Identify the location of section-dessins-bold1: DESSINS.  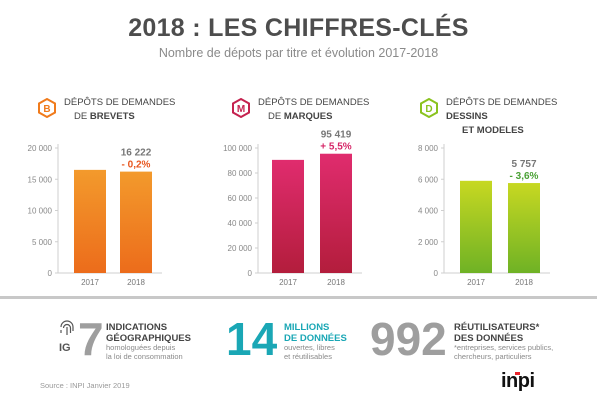
(467, 116).